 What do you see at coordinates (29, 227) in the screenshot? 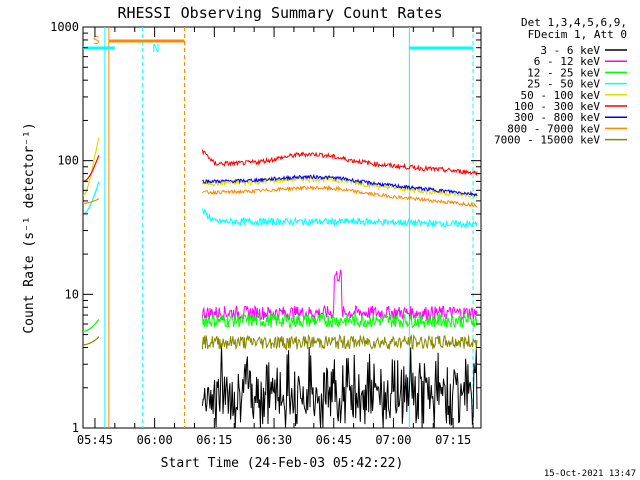
I see `y-axis-label: Count Rate (s⁻¹ detector⁻¹)` at bounding box center [29, 227].